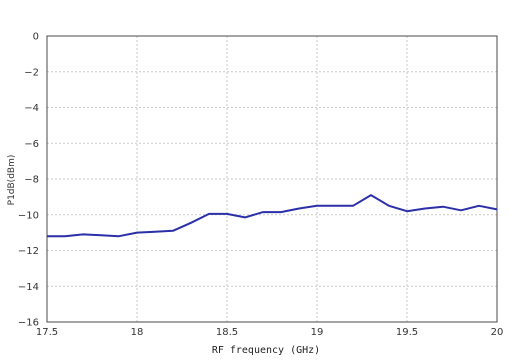 Image resolution: width=509 pixels, height=360 pixels. What do you see at coordinates (28, 251) in the screenshot?
I see `y-tick-label: −12` at bounding box center [28, 251].